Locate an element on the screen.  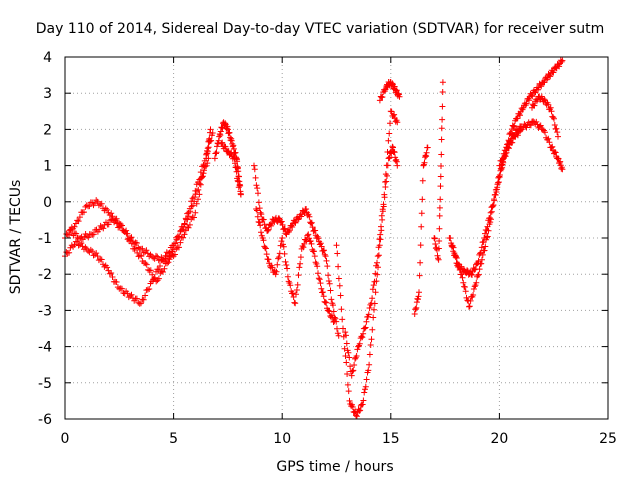
y-tick-label: 4 is located at coordinates (47, 58).